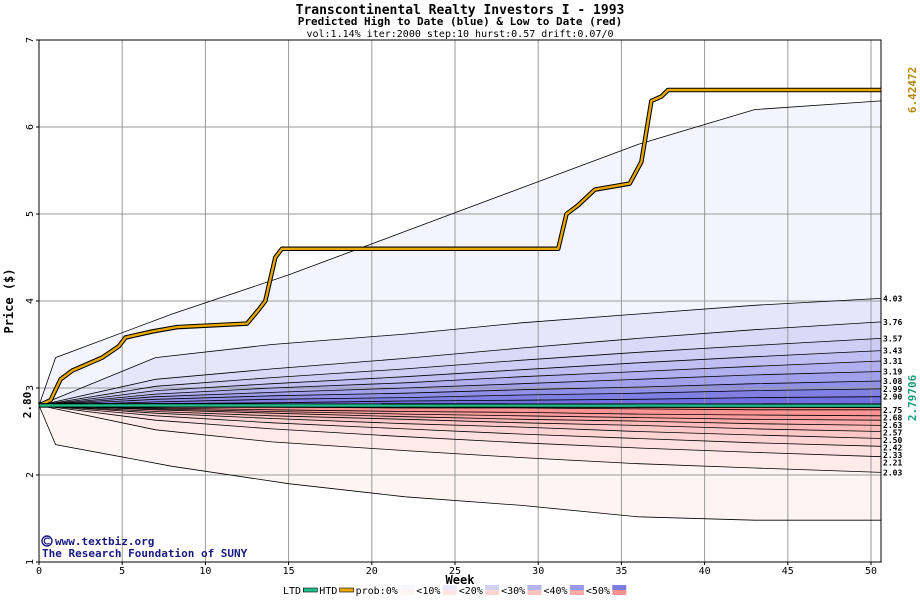 The width and height of the screenshot is (920, 600). Describe the element at coordinates (892, 440) in the screenshot. I see `level-label-13: 2.50` at that location.